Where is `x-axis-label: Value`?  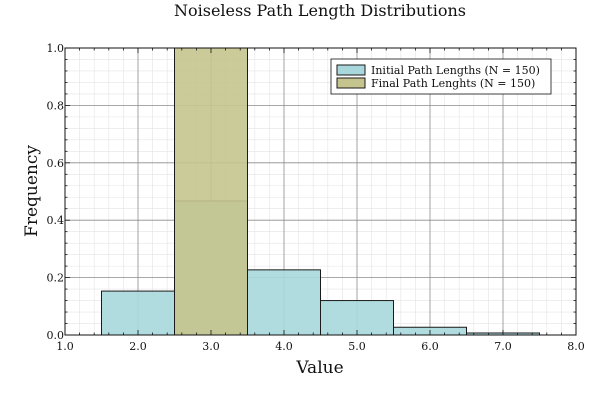 x-axis-label: Value is located at coordinates (319, 368).